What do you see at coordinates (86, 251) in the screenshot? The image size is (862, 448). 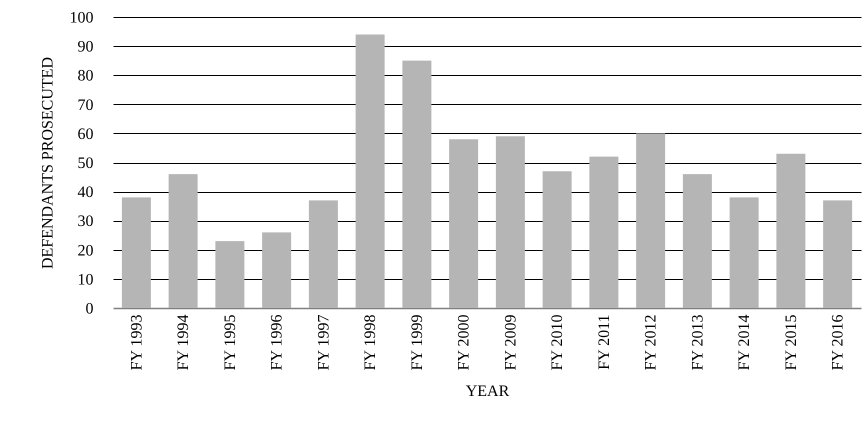 I see `y-tick-label: 20` at bounding box center [86, 251].